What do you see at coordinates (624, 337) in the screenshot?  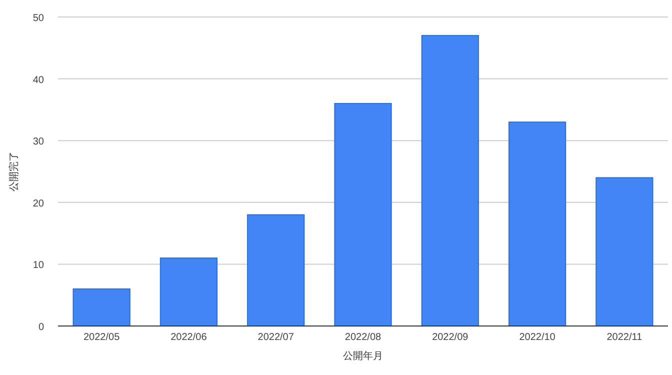 I see `x-tick-label: 2022/11` at bounding box center [624, 337].